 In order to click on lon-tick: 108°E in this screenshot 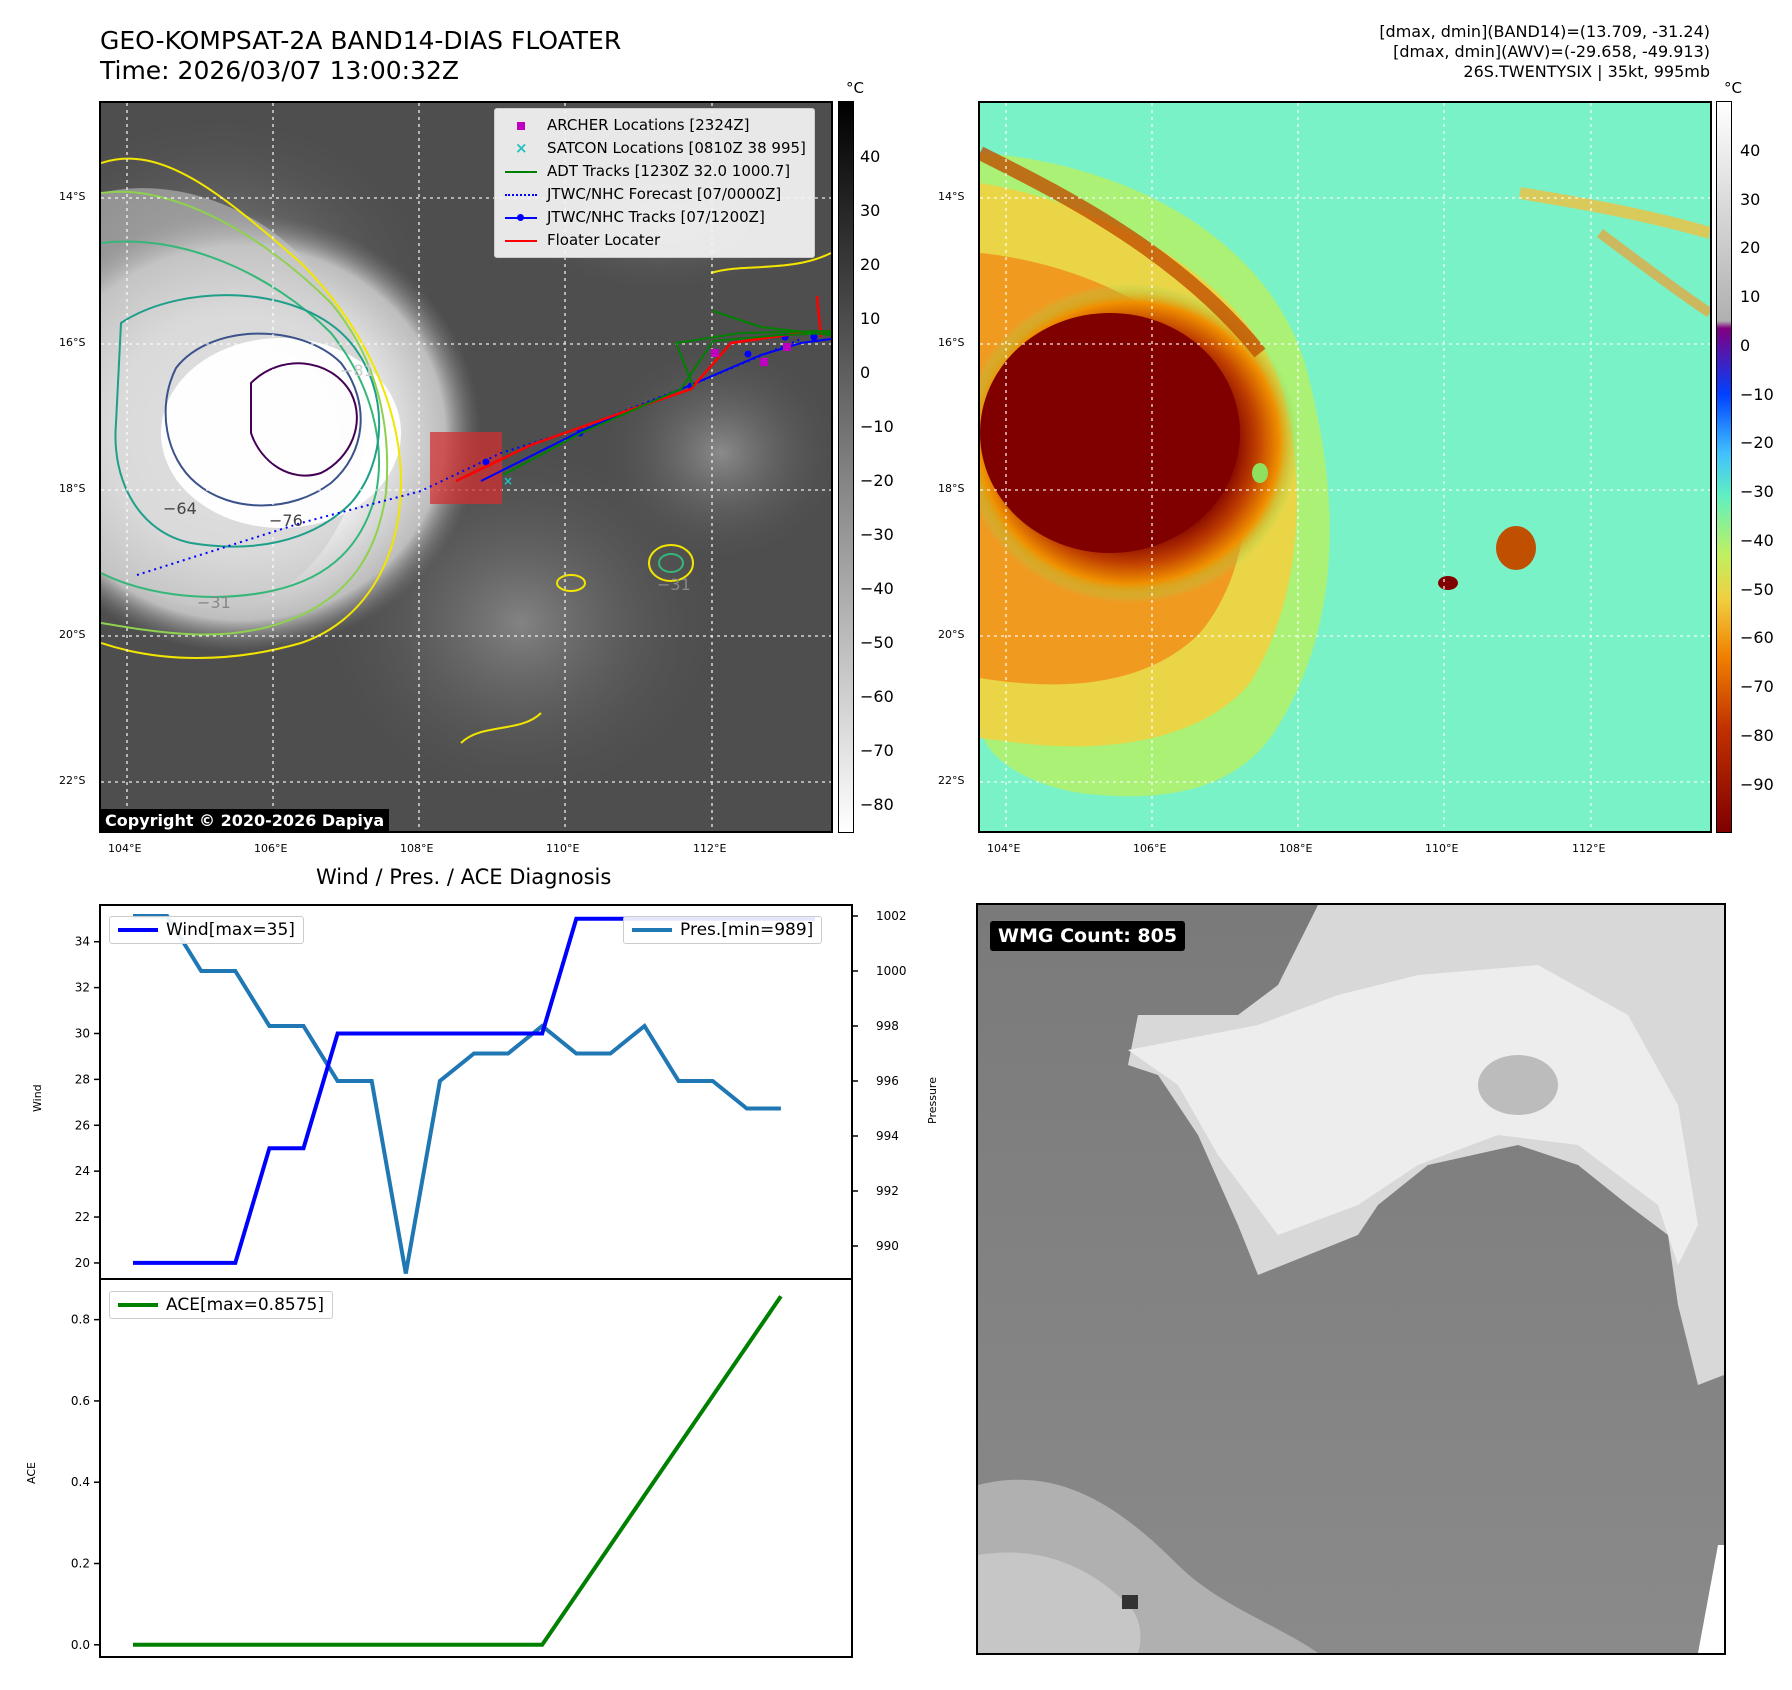, I will do `click(1296, 848)`.